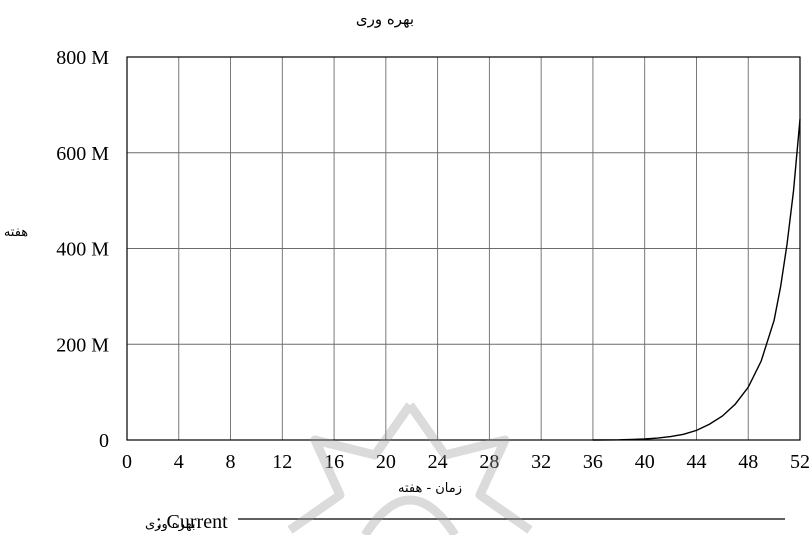 Image resolution: width=812 pixels, height=535 pixels. Describe the element at coordinates (104, 441) in the screenshot. I see `y-tick-label: 0` at that location.